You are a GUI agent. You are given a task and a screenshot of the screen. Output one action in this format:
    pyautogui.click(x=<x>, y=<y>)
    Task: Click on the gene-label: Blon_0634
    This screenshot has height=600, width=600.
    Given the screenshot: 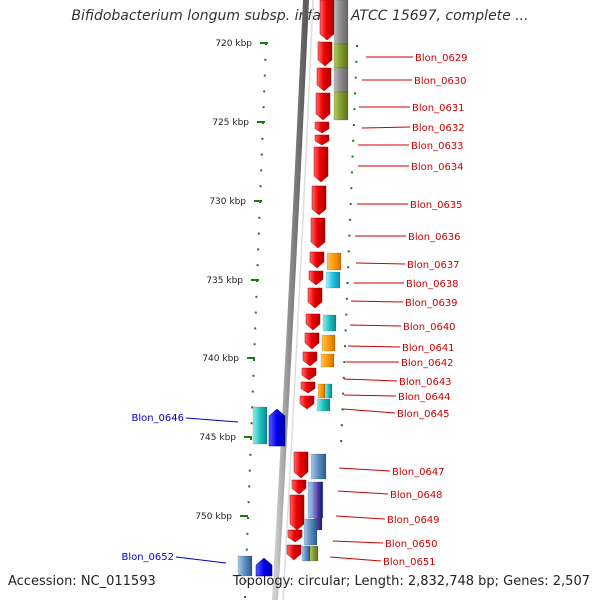 What is the action you would take?
    pyautogui.click(x=437, y=167)
    